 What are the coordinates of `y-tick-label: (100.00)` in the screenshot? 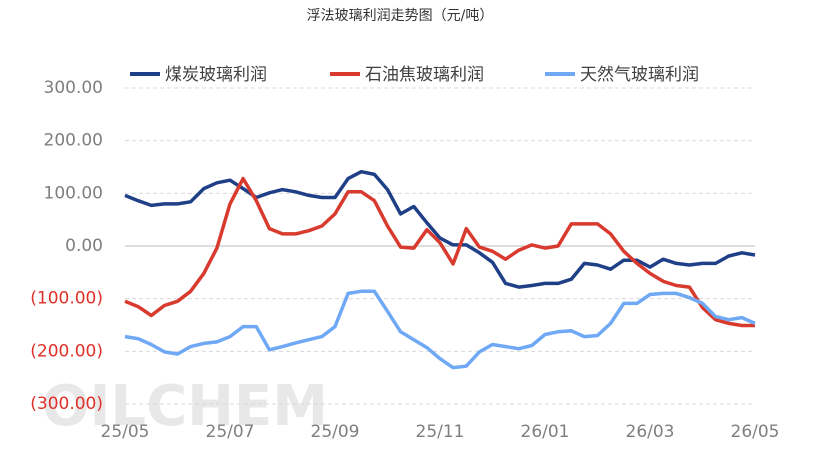 It's located at (66, 299).